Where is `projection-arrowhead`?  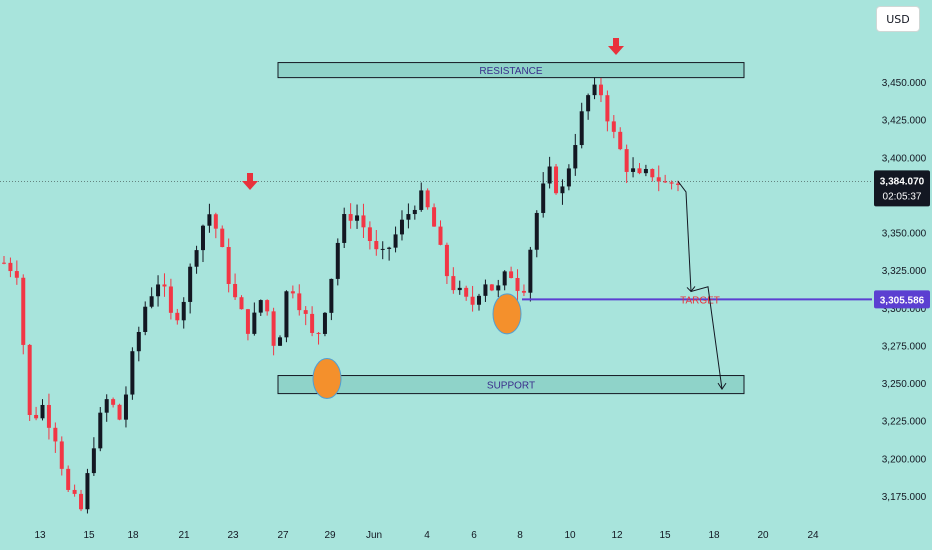
projection-arrowhead is located at coordinates (722, 386).